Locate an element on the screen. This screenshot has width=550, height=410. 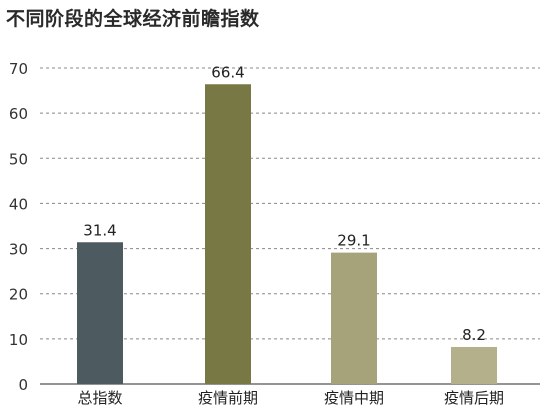
data-label: 66.4 is located at coordinates (227, 72).